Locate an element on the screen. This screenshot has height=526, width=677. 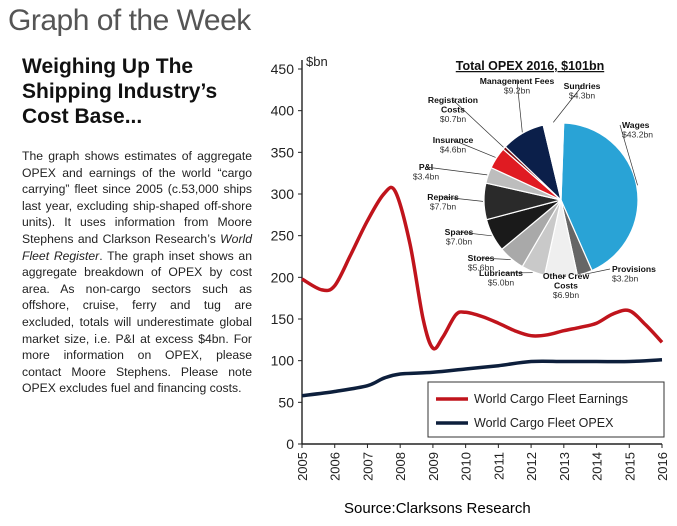
x-tick-label: 2015 is located at coordinates (629, 466).